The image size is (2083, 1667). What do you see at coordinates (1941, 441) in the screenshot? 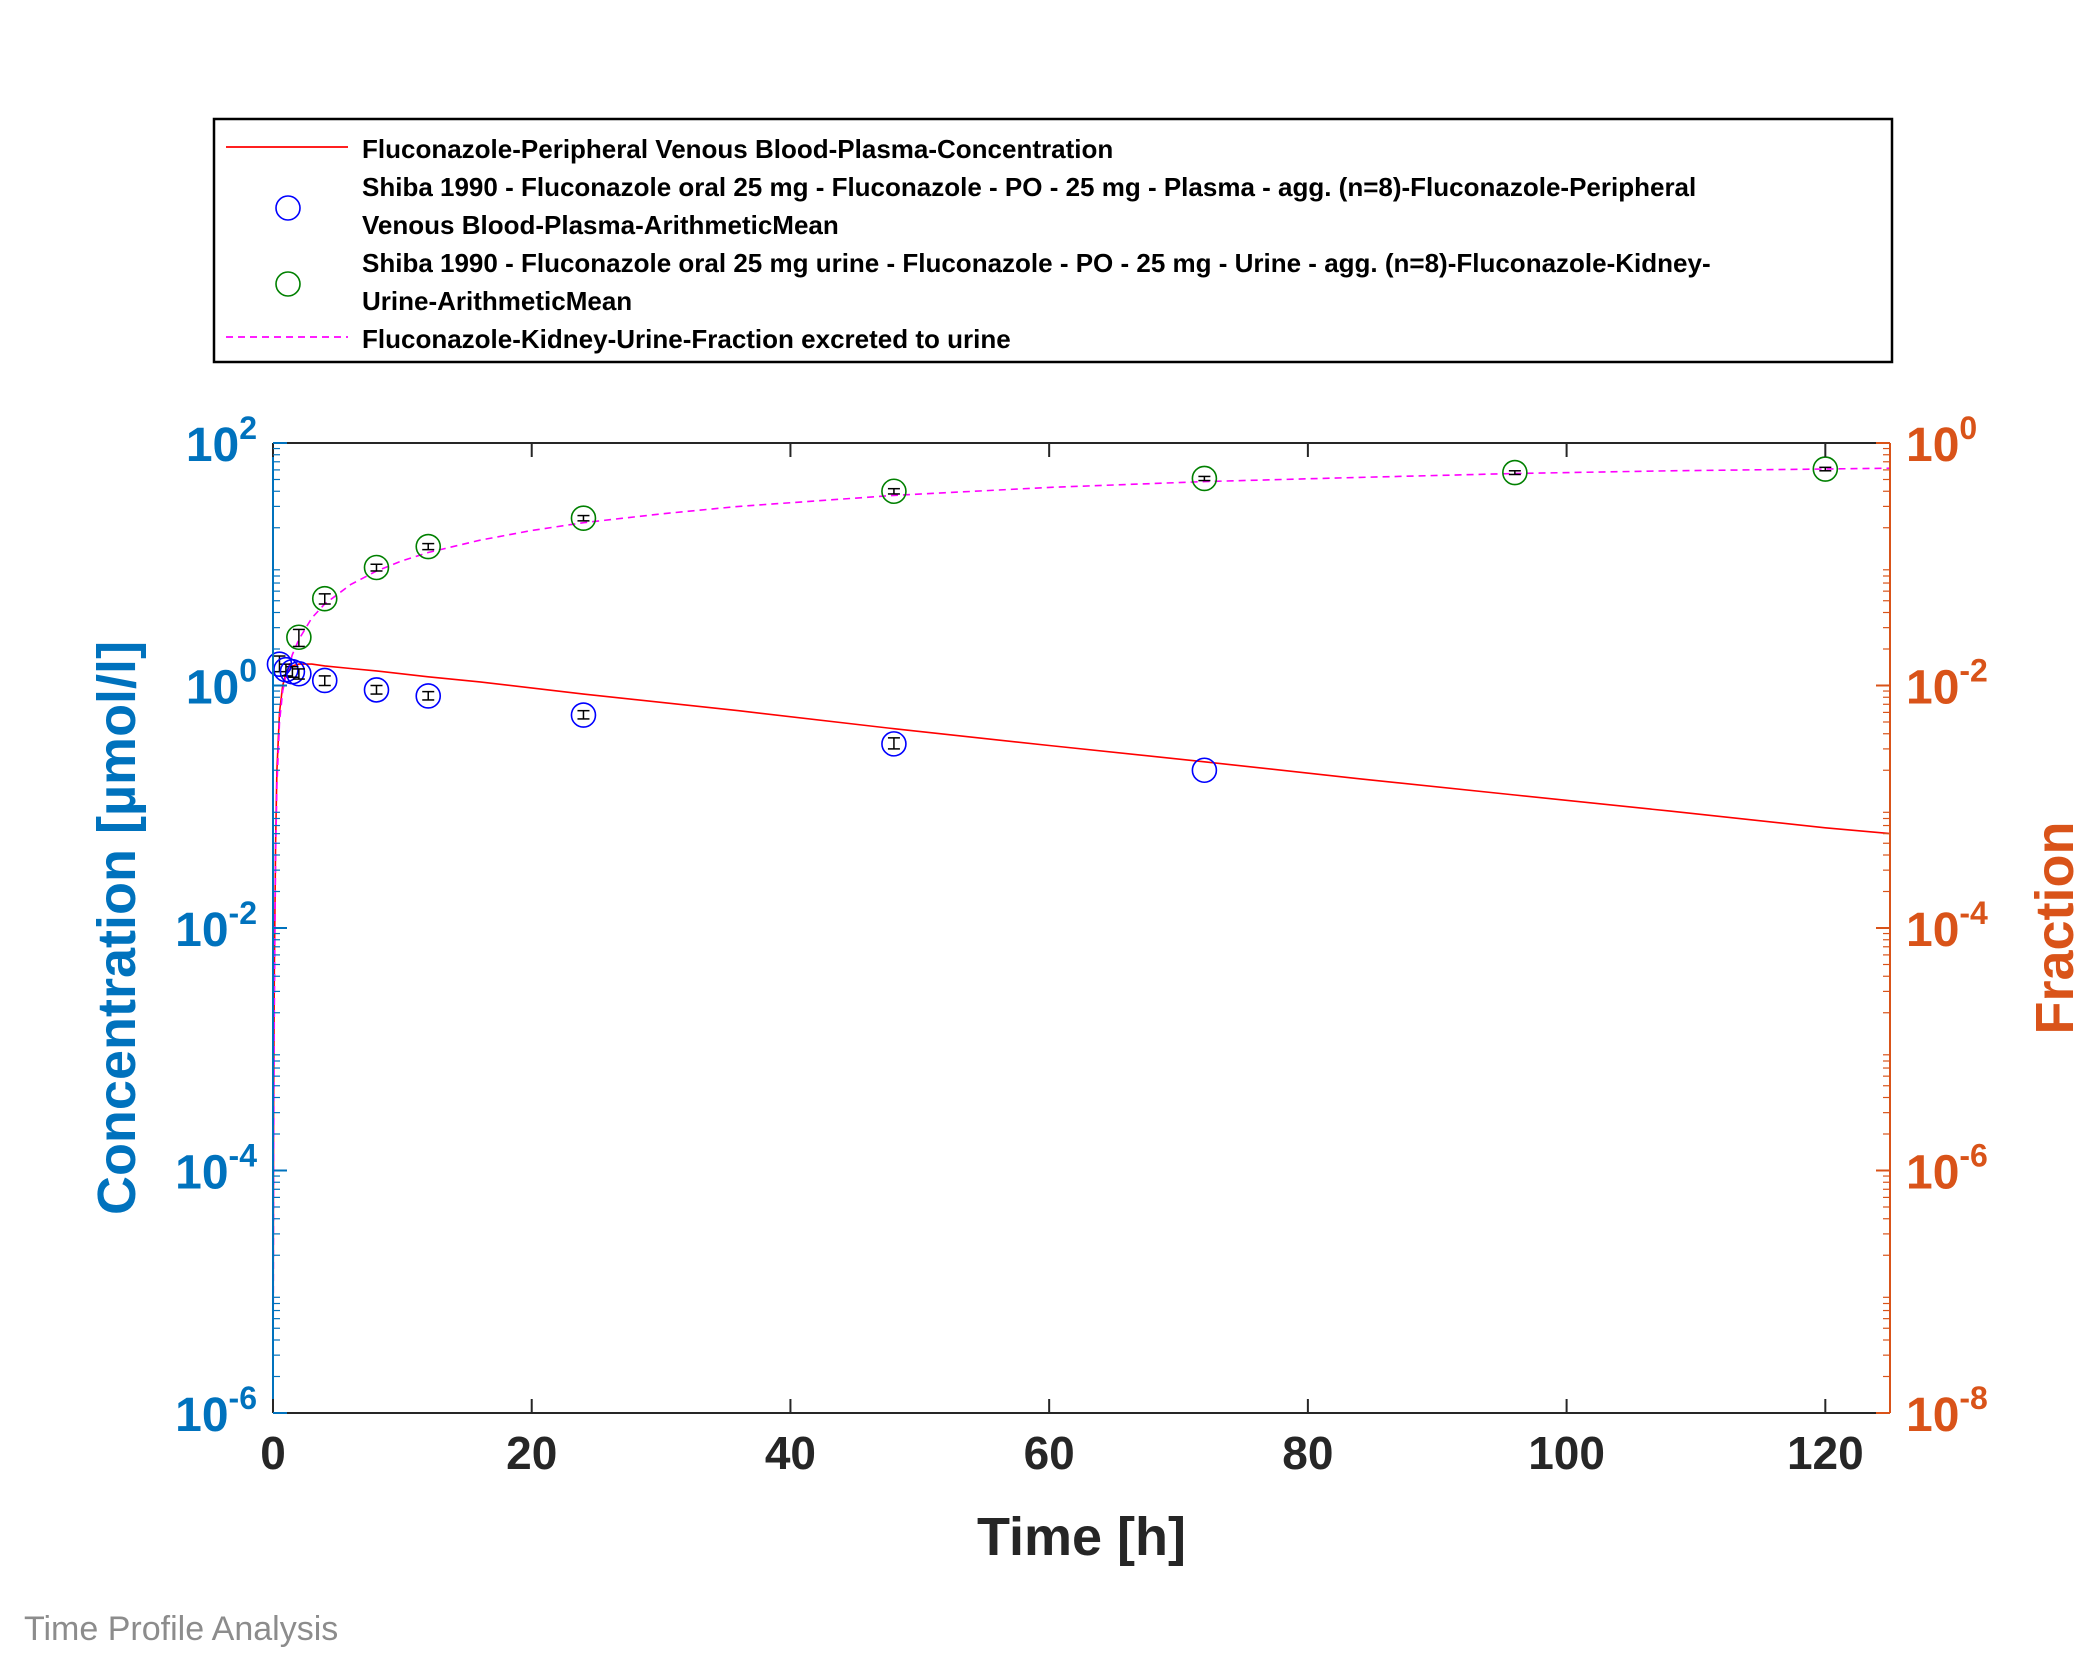
I see `y-right-tick-label: 10⁰` at bounding box center [1941, 441].